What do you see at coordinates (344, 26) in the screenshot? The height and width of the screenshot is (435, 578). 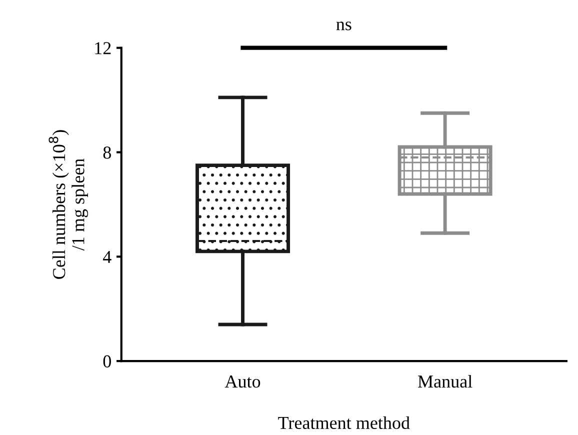 I see `text: ns` at bounding box center [344, 26].